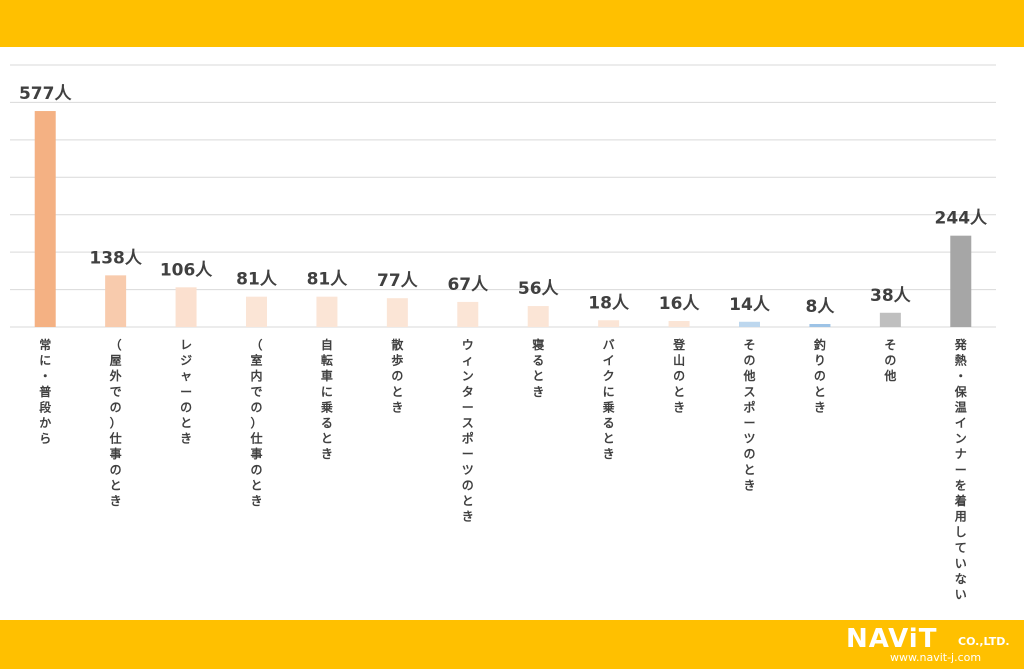 This screenshot has height=669, width=1024. What do you see at coordinates (750, 305) in the screenshot?
I see `bar-value-label: 14人` at bounding box center [750, 305].